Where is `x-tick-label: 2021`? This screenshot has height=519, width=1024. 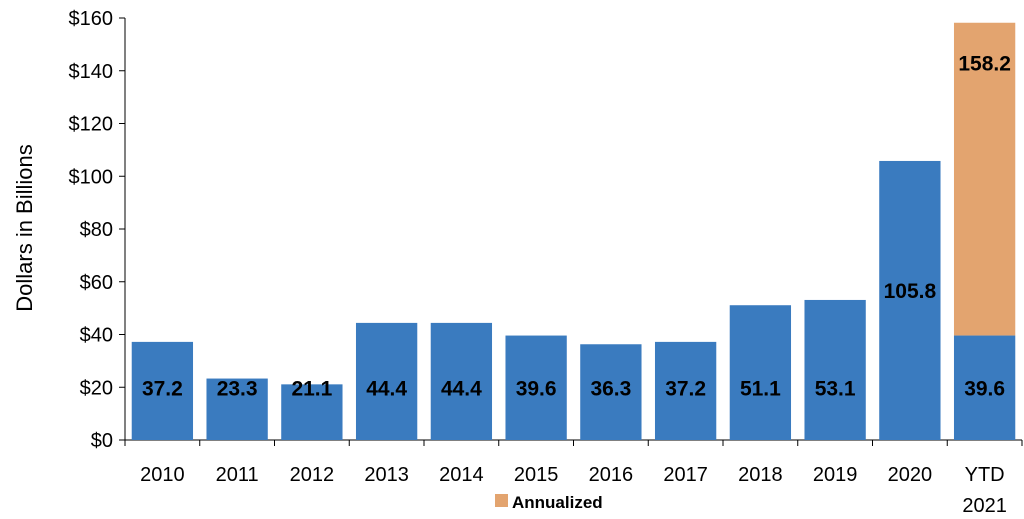 x-tick-label: 2021 is located at coordinates (984, 506).